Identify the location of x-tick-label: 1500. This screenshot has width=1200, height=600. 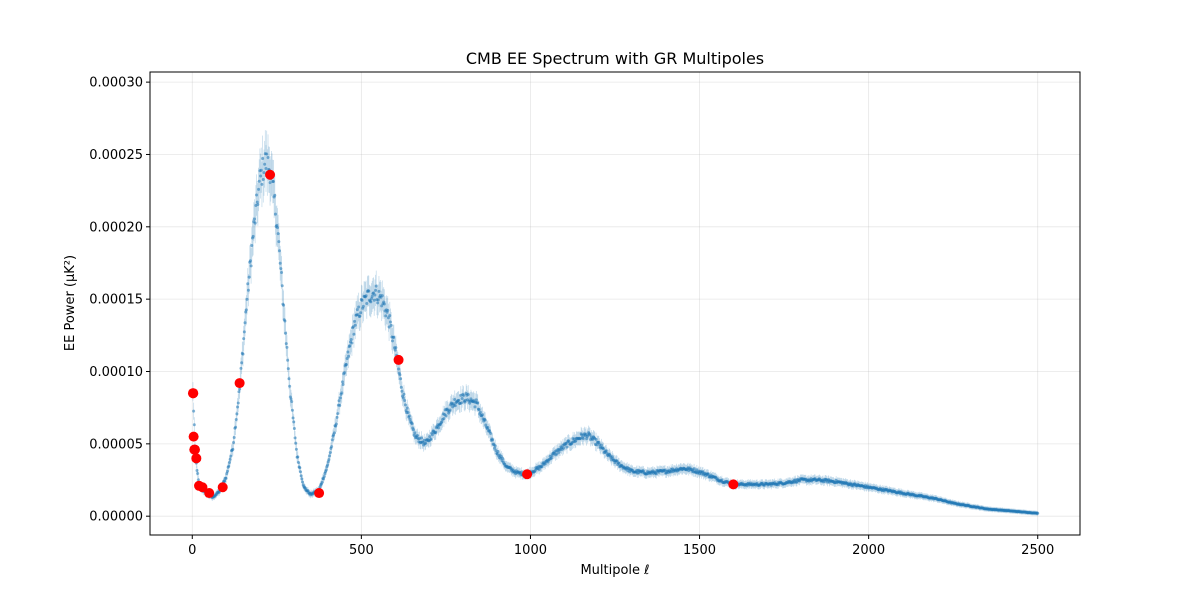
(699, 550).